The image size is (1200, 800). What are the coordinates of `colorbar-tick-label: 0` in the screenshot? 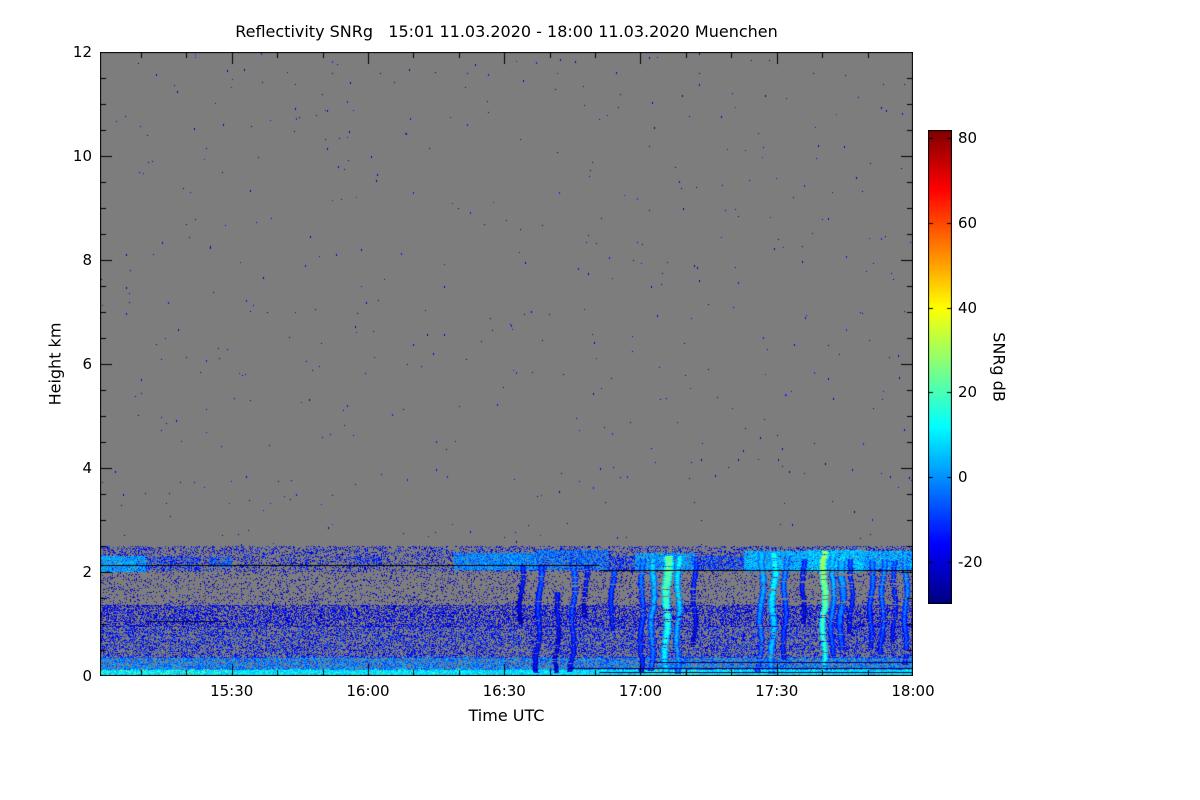 It's located at (963, 477).